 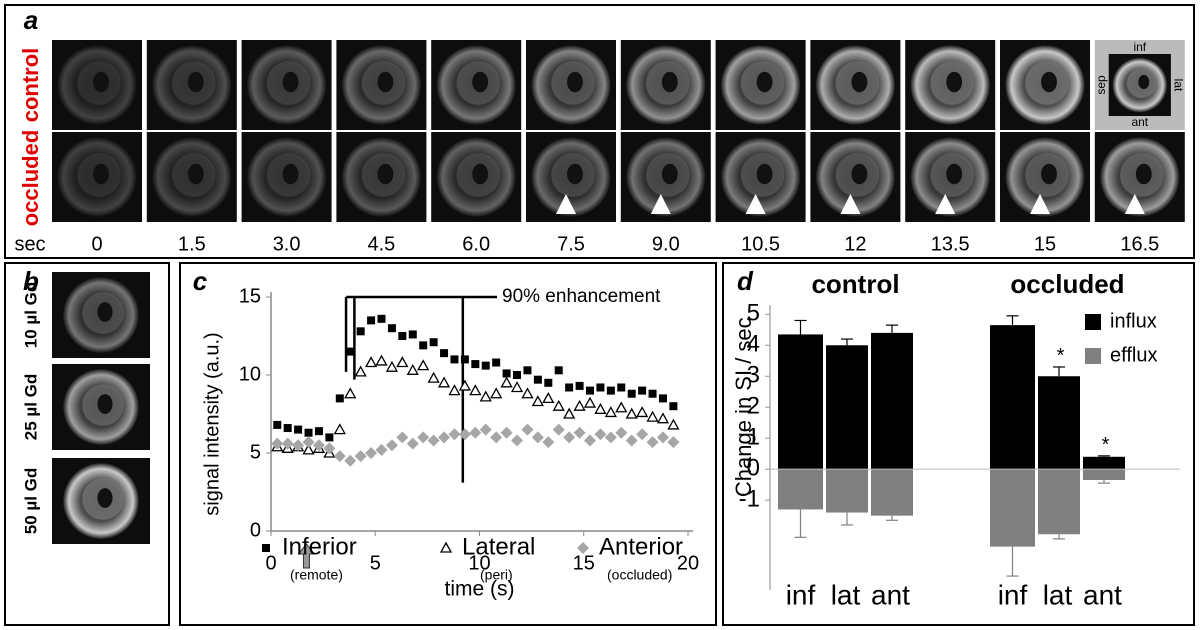 What do you see at coordinates (1139, 244) in the screenshot?
I see `time-label: 16.5` at bounding box center [1139, 244].